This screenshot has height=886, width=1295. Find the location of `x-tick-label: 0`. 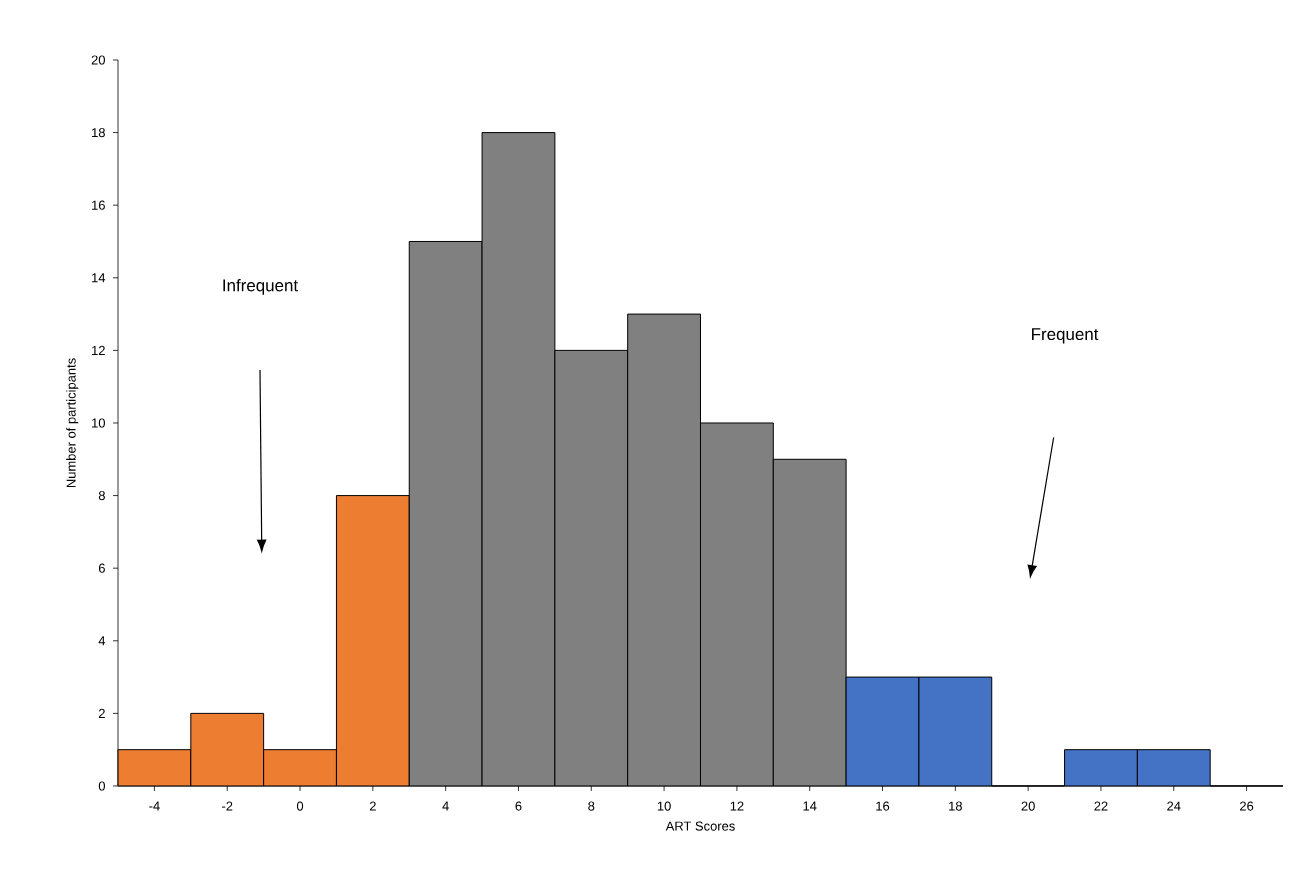

x-tick-label: 0 is located at coordinates (300, 806).